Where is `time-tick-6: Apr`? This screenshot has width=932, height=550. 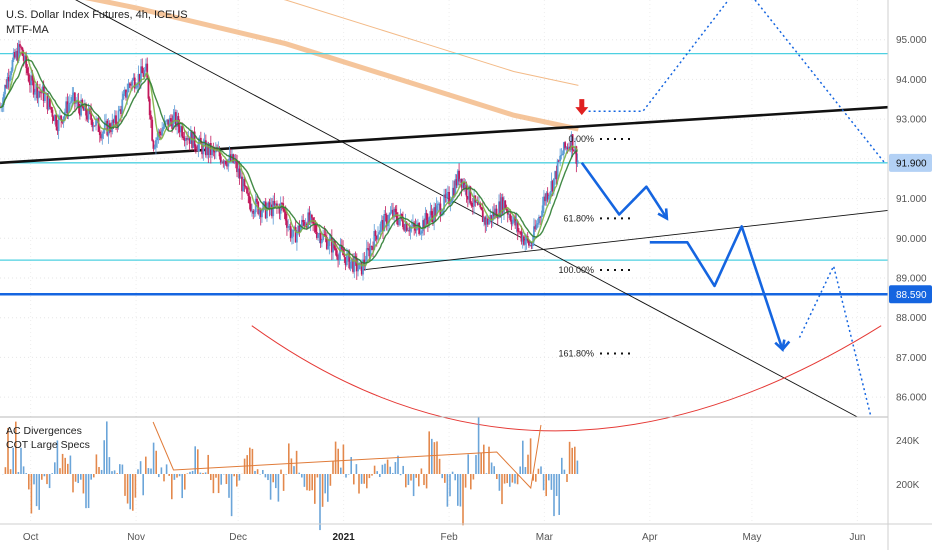 time-tick-6: Apr is located at coordinates (650, 537).